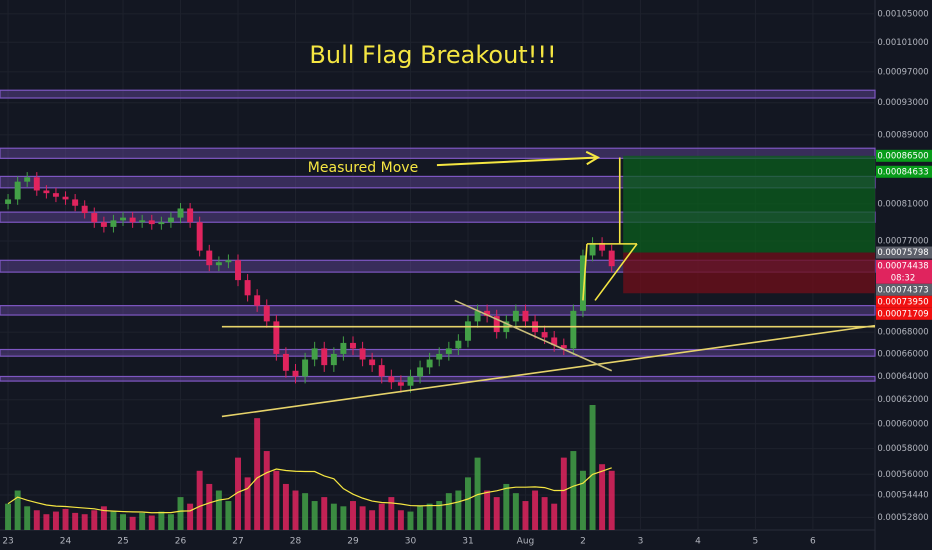  What do you see at coordinates (902, 242) in the screenshot?
I see `y-tick-label: 0.00077000` at bounding box center [902, 242].